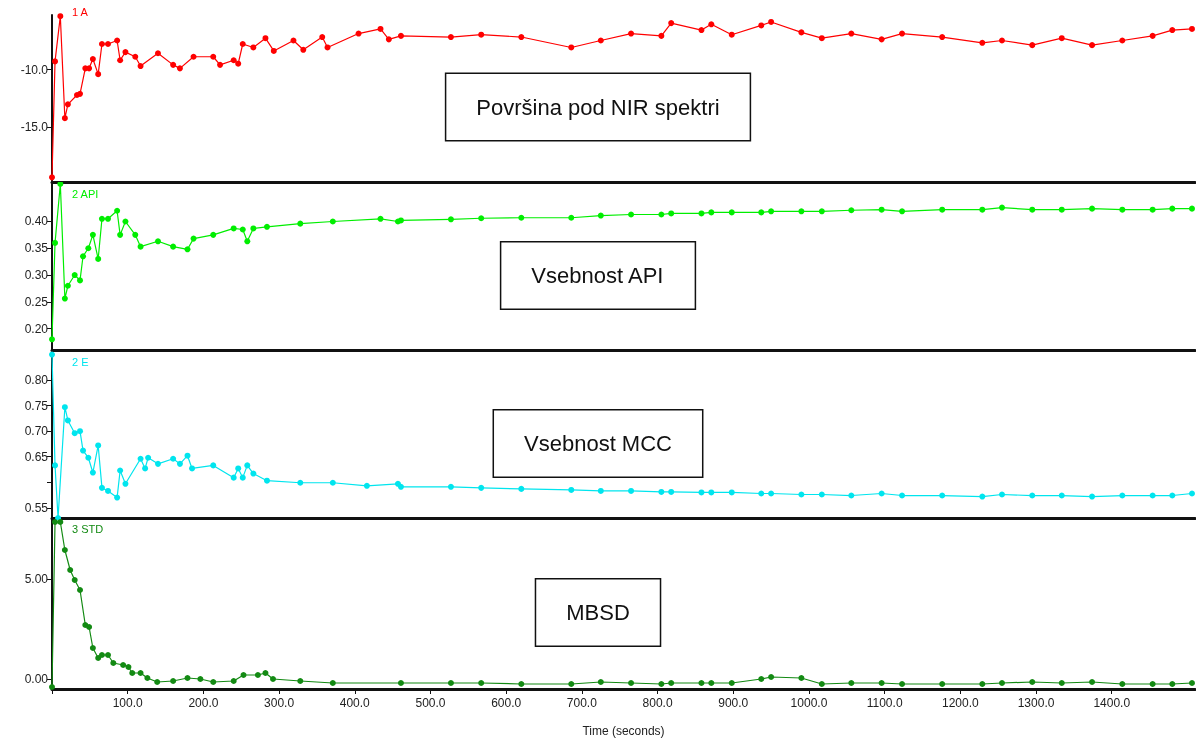  Describe the element at coordinates (582, 703) in the screenshot. I see `x-tick-label: 700.0` at that location.